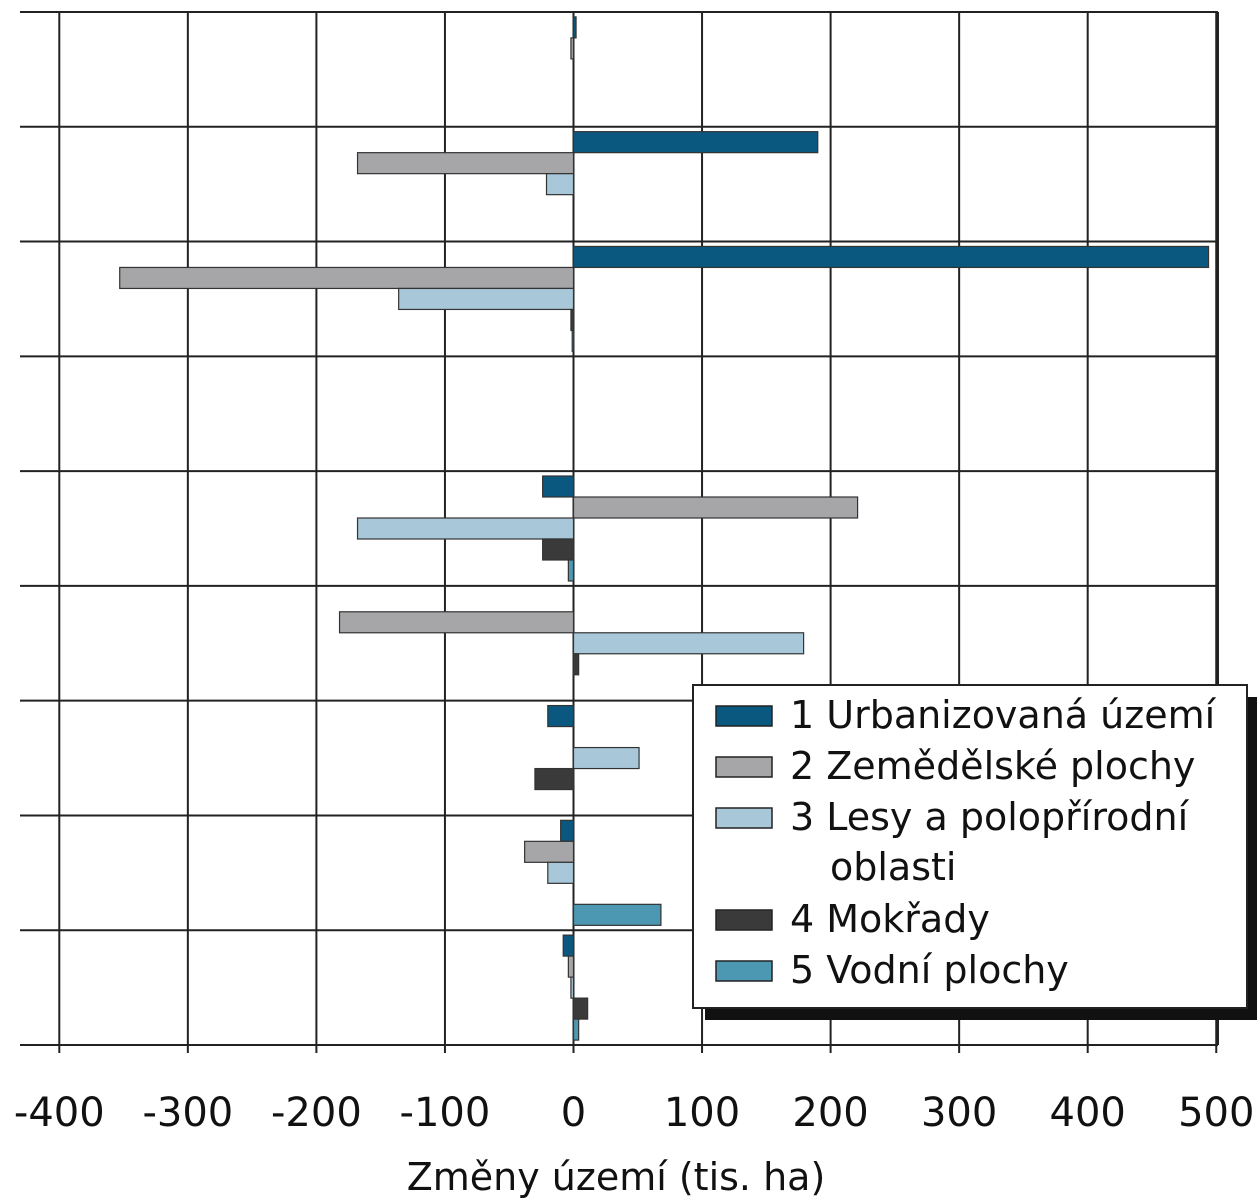 This screenshot has width=1258, height=1201. I want to click on bar-s1-g7, so click(561, 716).